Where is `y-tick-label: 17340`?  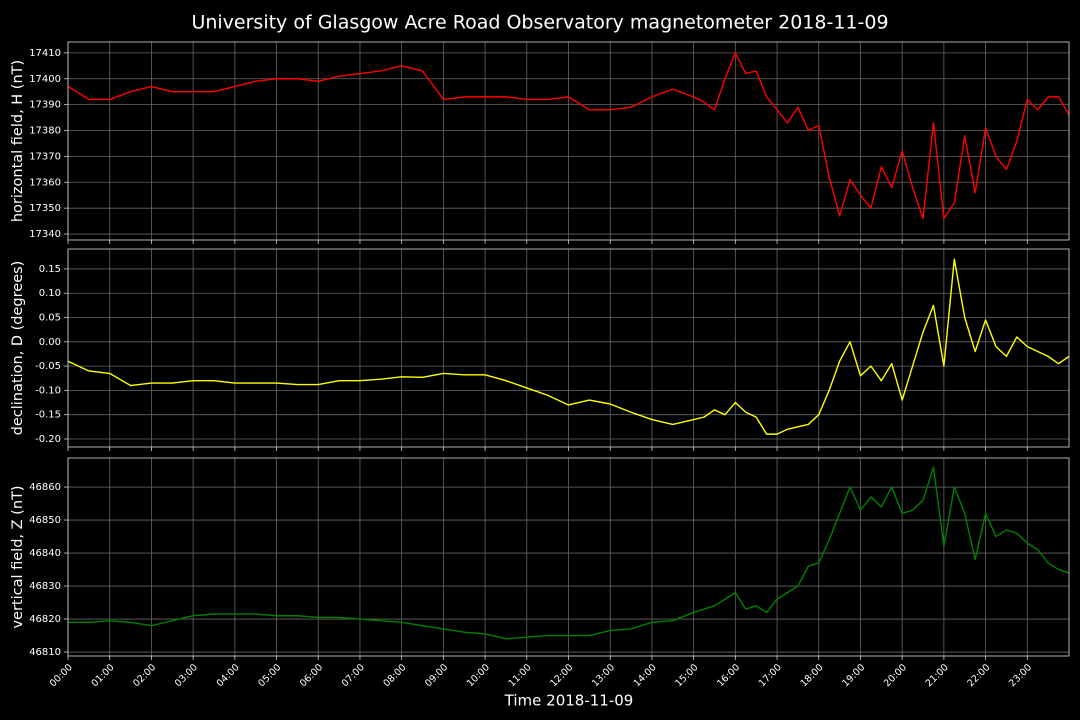 y-tick-label: 17340 is located at coordinates (45, 234).